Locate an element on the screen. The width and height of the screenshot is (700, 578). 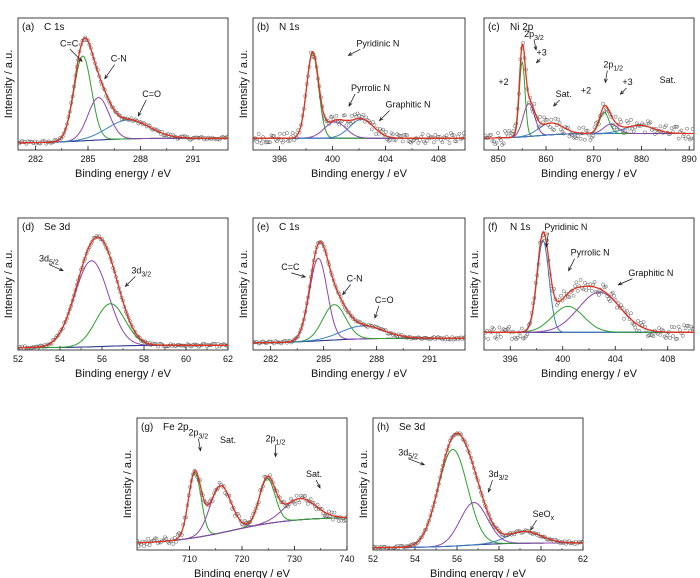
x-tick-label: 890 is located at coordinates (689, 159).